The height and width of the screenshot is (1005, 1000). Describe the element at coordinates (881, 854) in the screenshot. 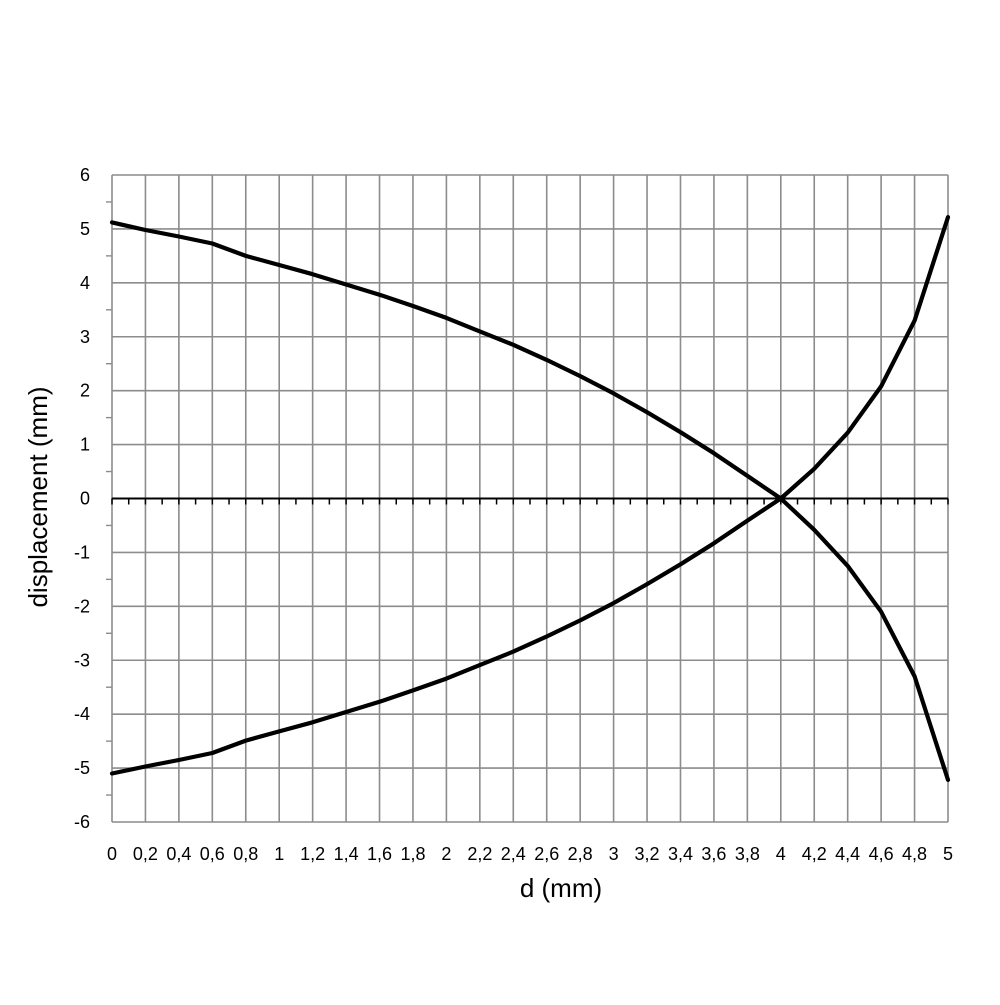

I see `x-tick-label: 4,6` at that location.